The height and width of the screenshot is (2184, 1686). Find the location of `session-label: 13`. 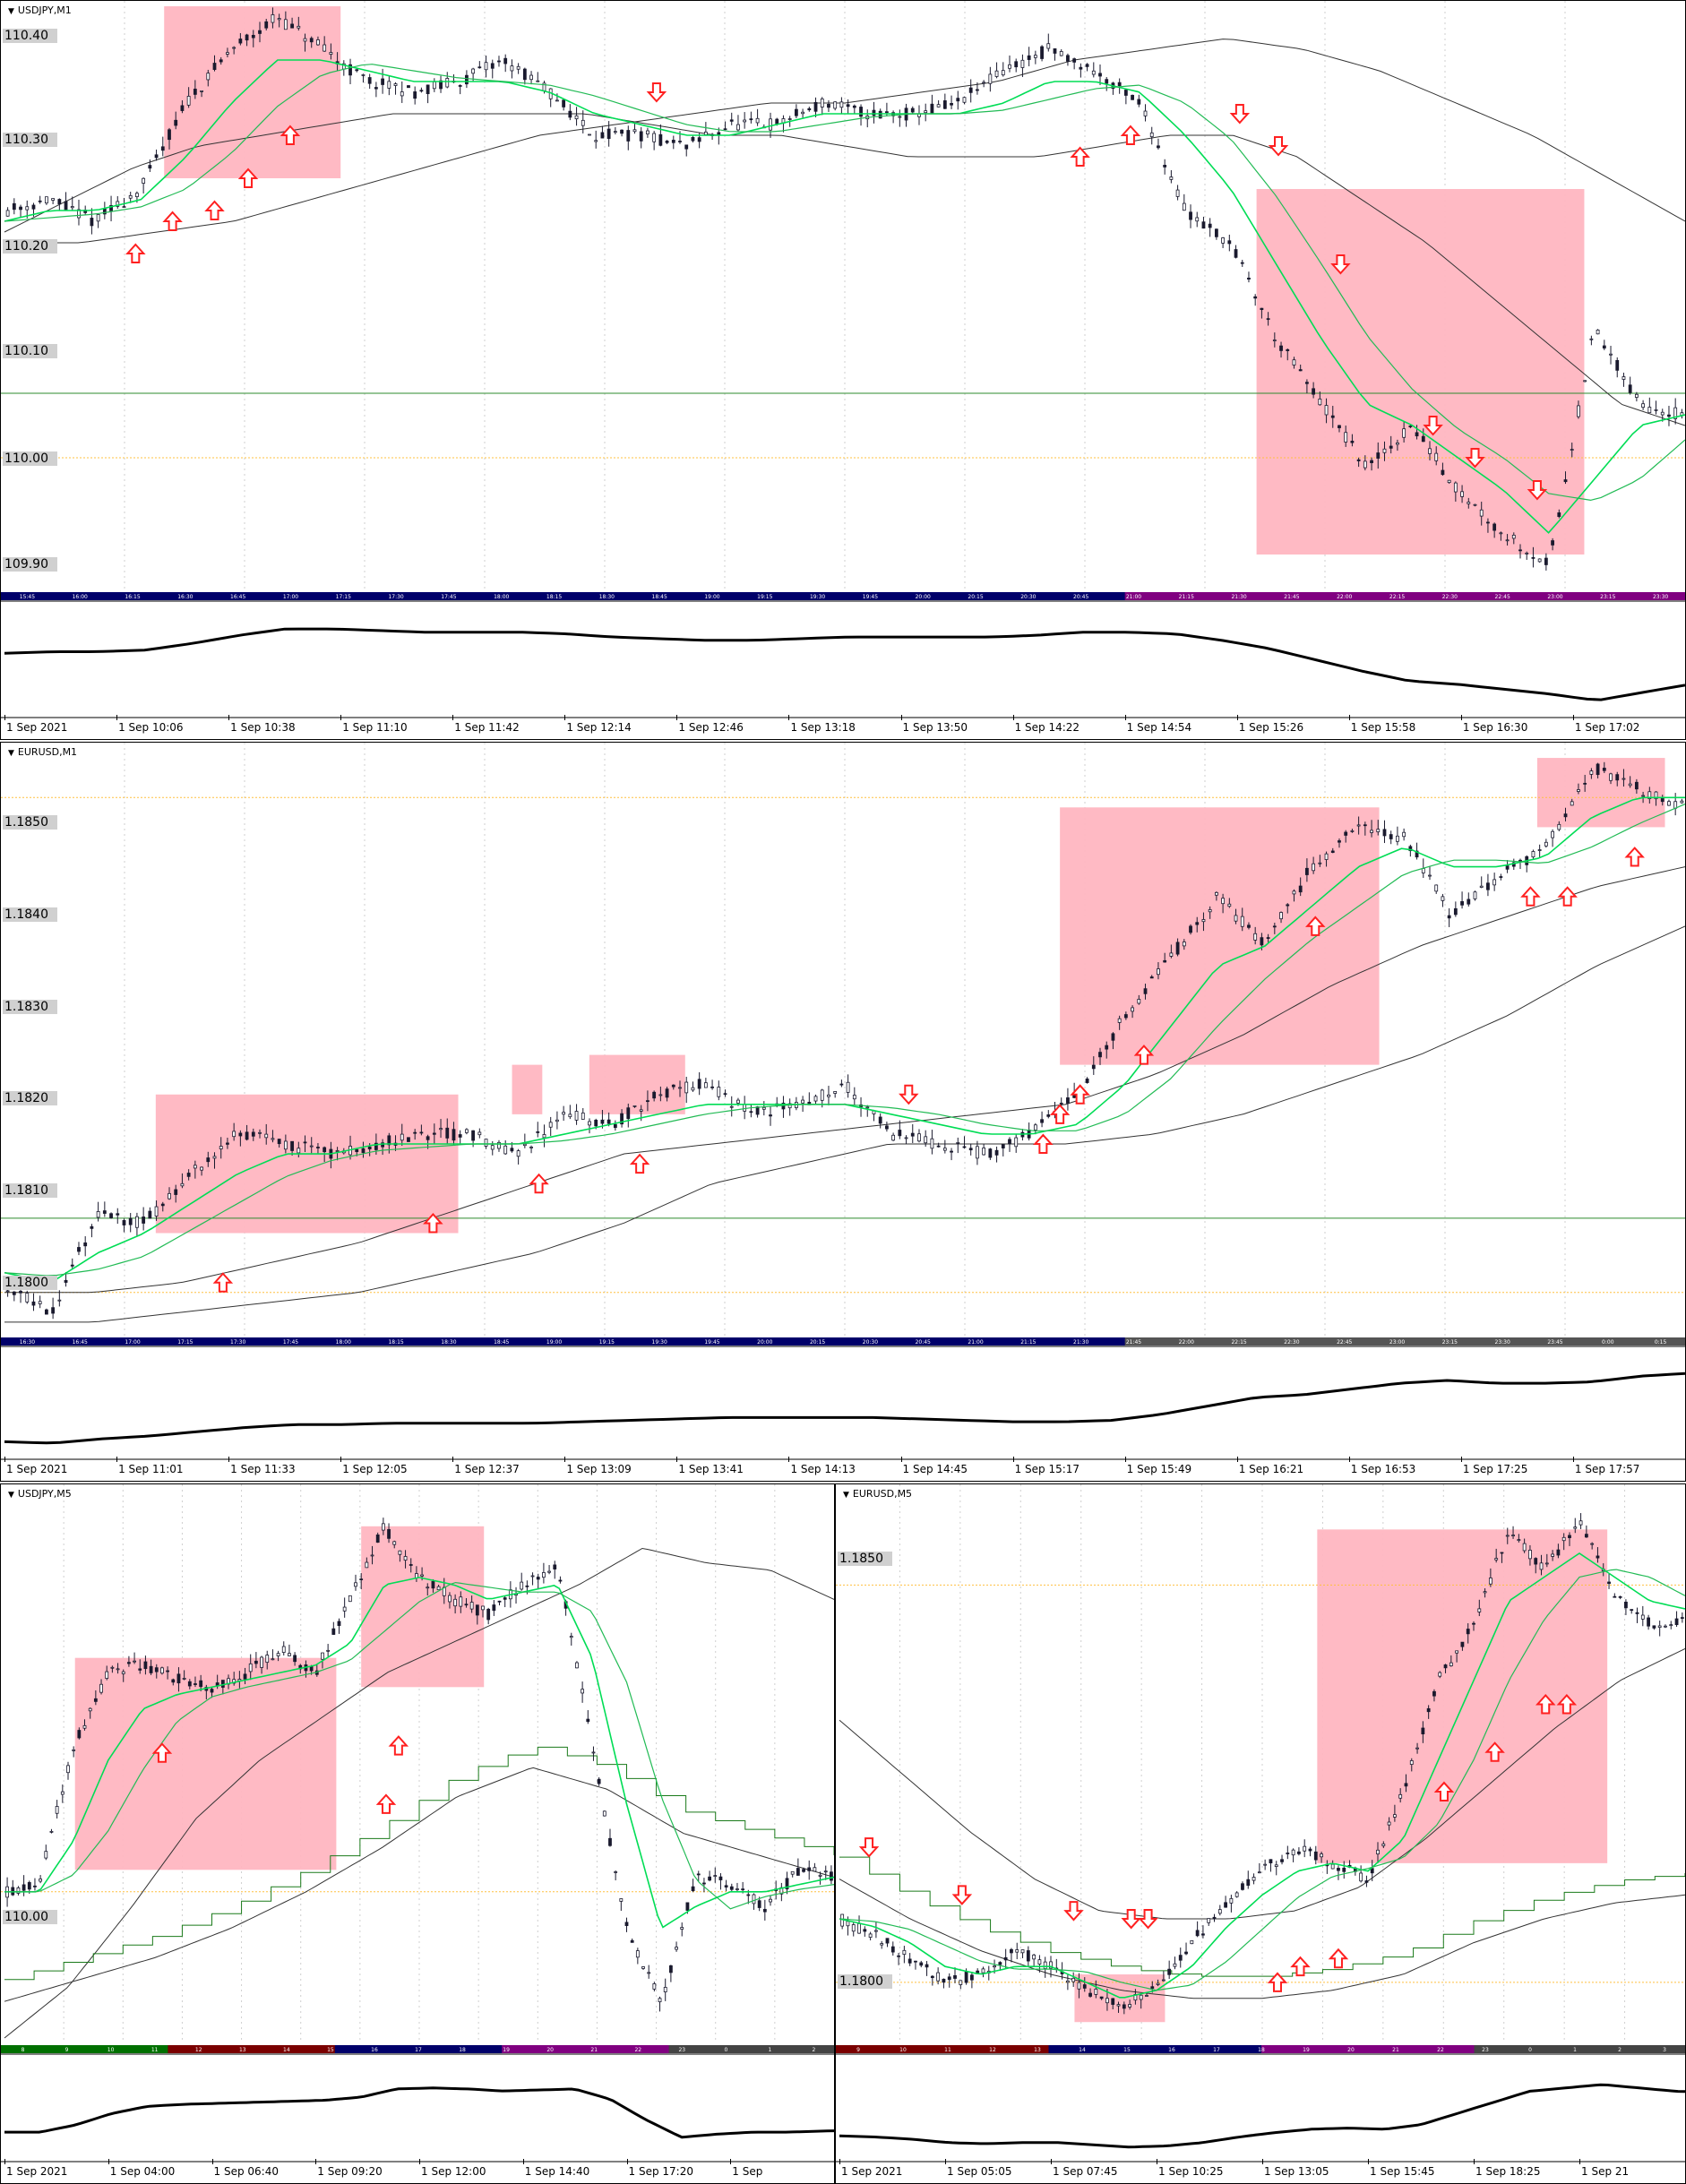

session-label: 13 is located at coordinates (243, 2050).